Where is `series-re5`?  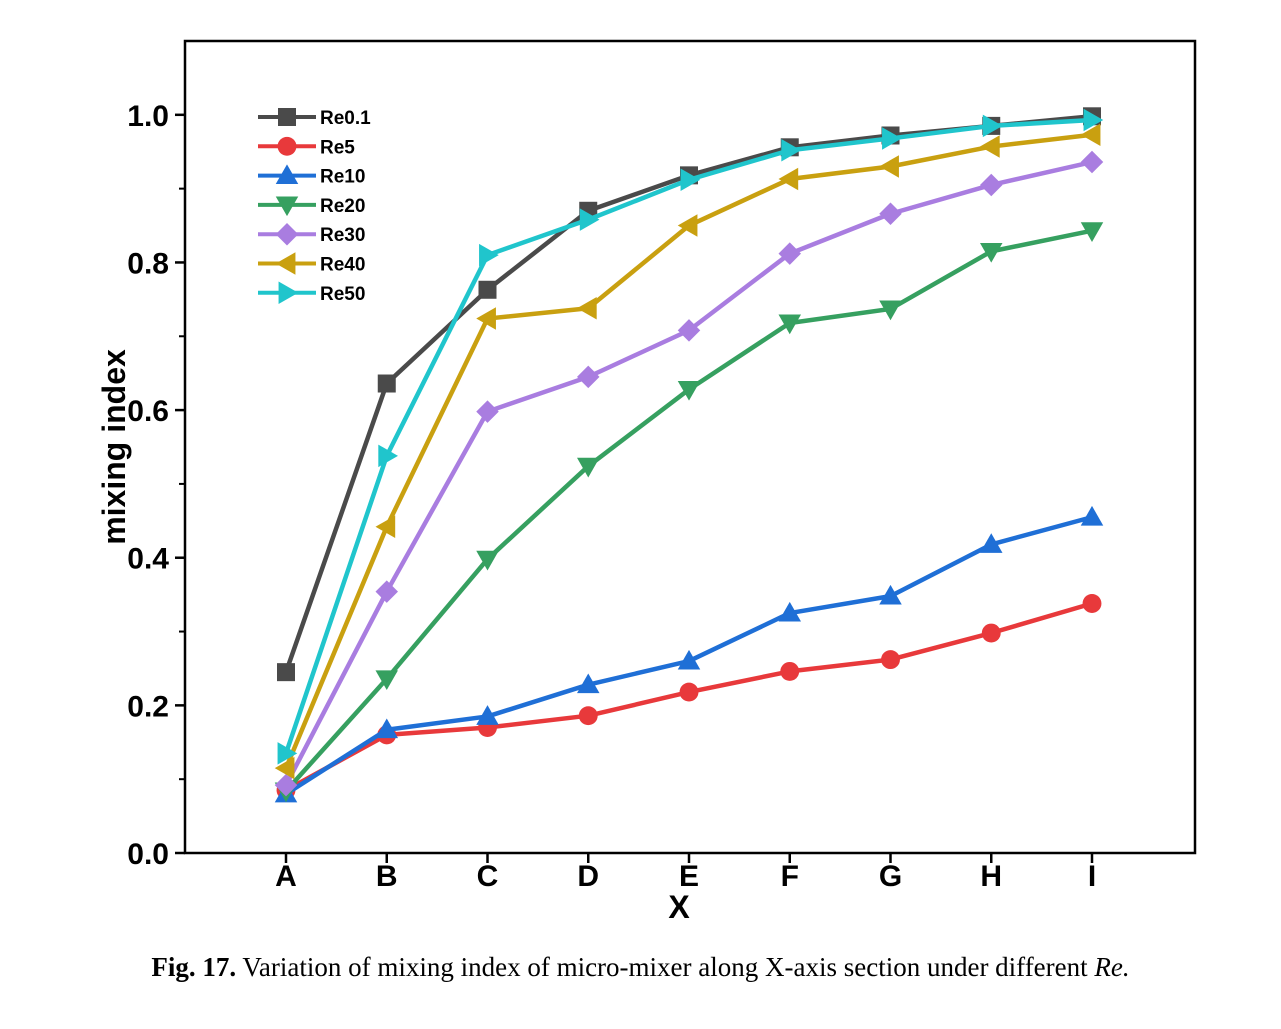 series-re5 is located at coordinates (689, 697).